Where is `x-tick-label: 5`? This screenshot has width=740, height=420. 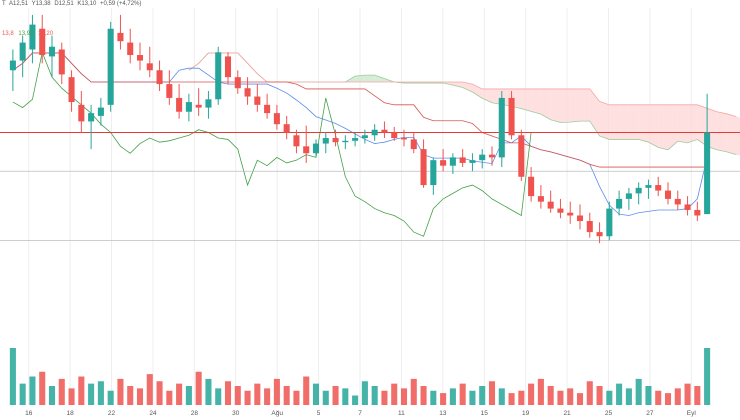 x-tick-label: 5 is located at coordinates (319, 413).